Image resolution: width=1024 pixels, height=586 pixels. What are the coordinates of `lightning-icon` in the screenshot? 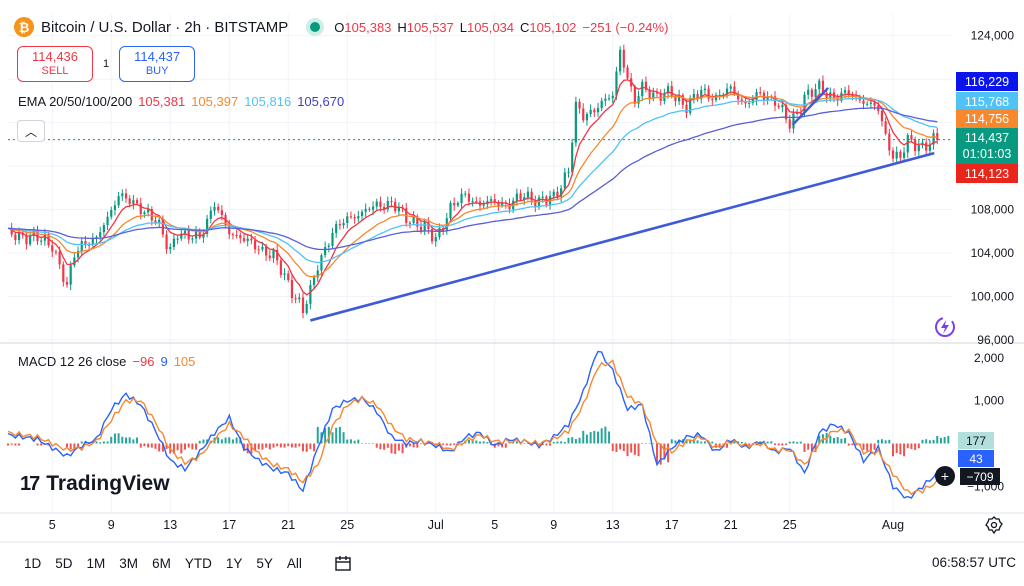 It's located at (945, 327).